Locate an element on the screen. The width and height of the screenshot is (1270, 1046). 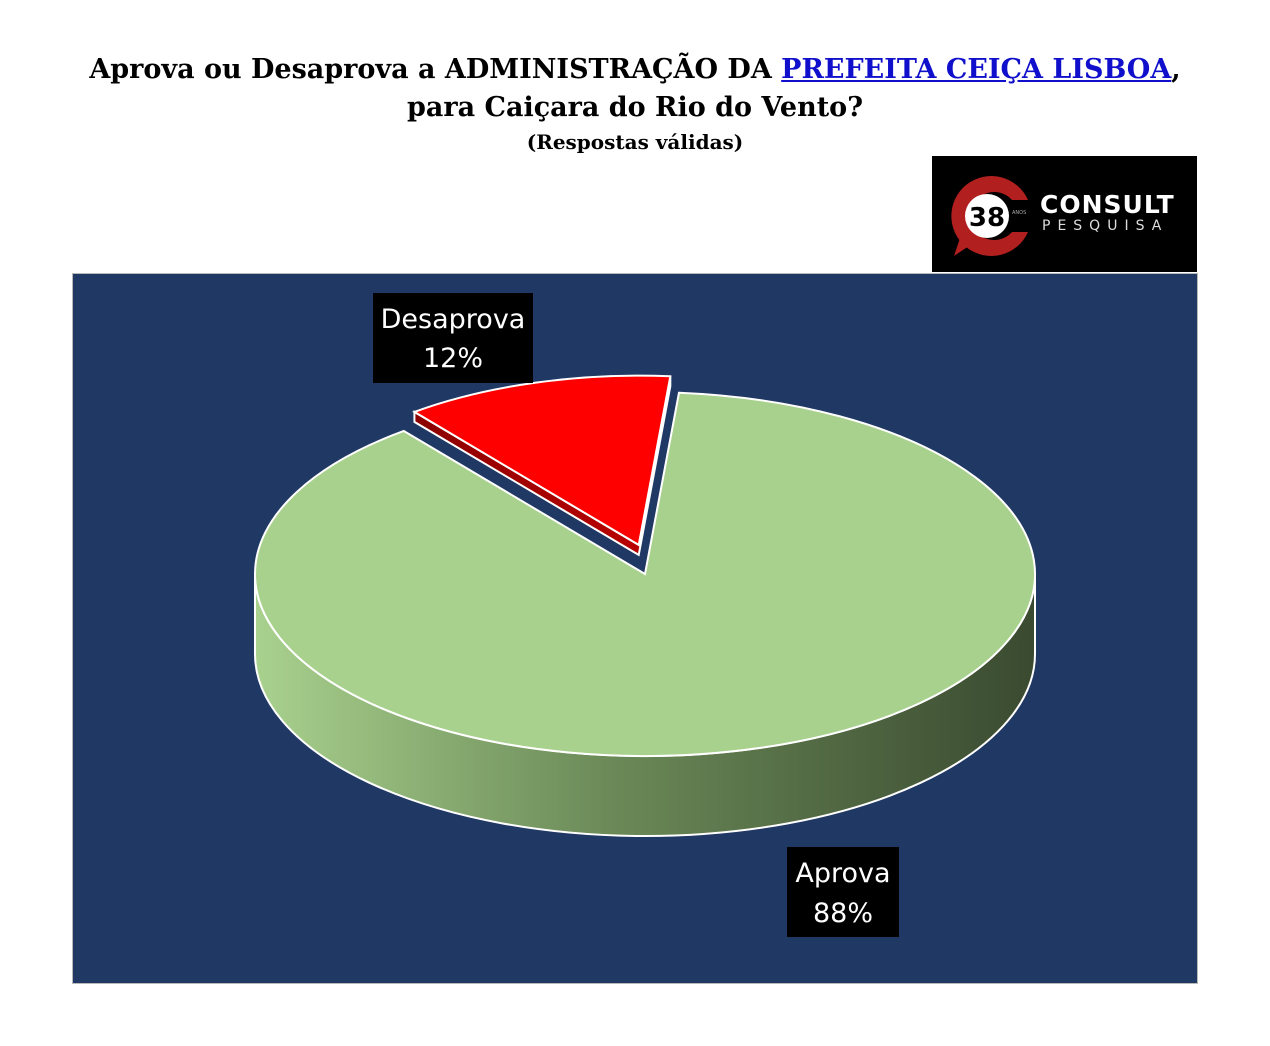
logo-c-icon: 38 ANOS is located at coordinates (989, 216).